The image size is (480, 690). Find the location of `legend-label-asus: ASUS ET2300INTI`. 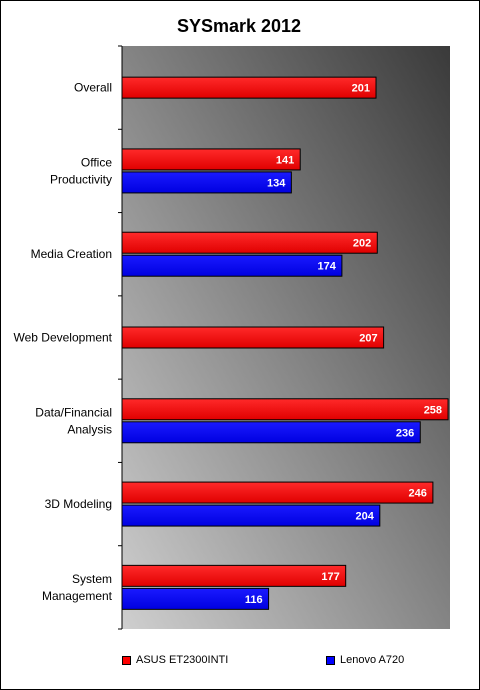

legend-label-asus: ASUS ET2300INTI is located at coordinates (182, 660).